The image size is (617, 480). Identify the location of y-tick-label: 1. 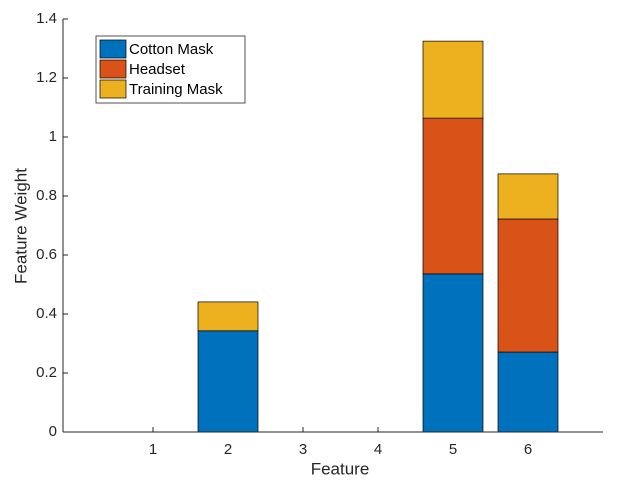
(53, 136).